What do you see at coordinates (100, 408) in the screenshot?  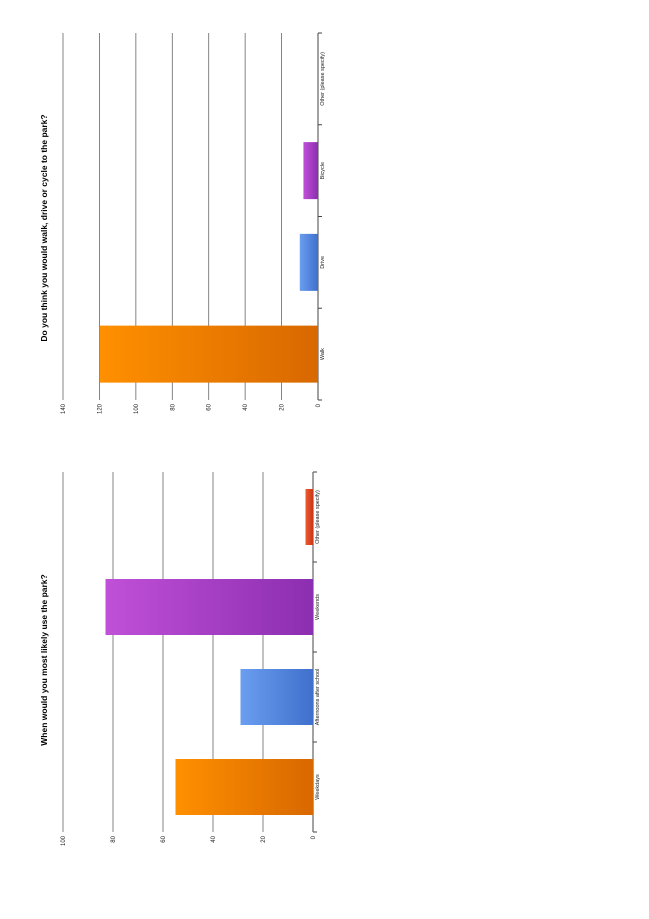 I see `tick-label: 120` at bounding box center [100, 408].